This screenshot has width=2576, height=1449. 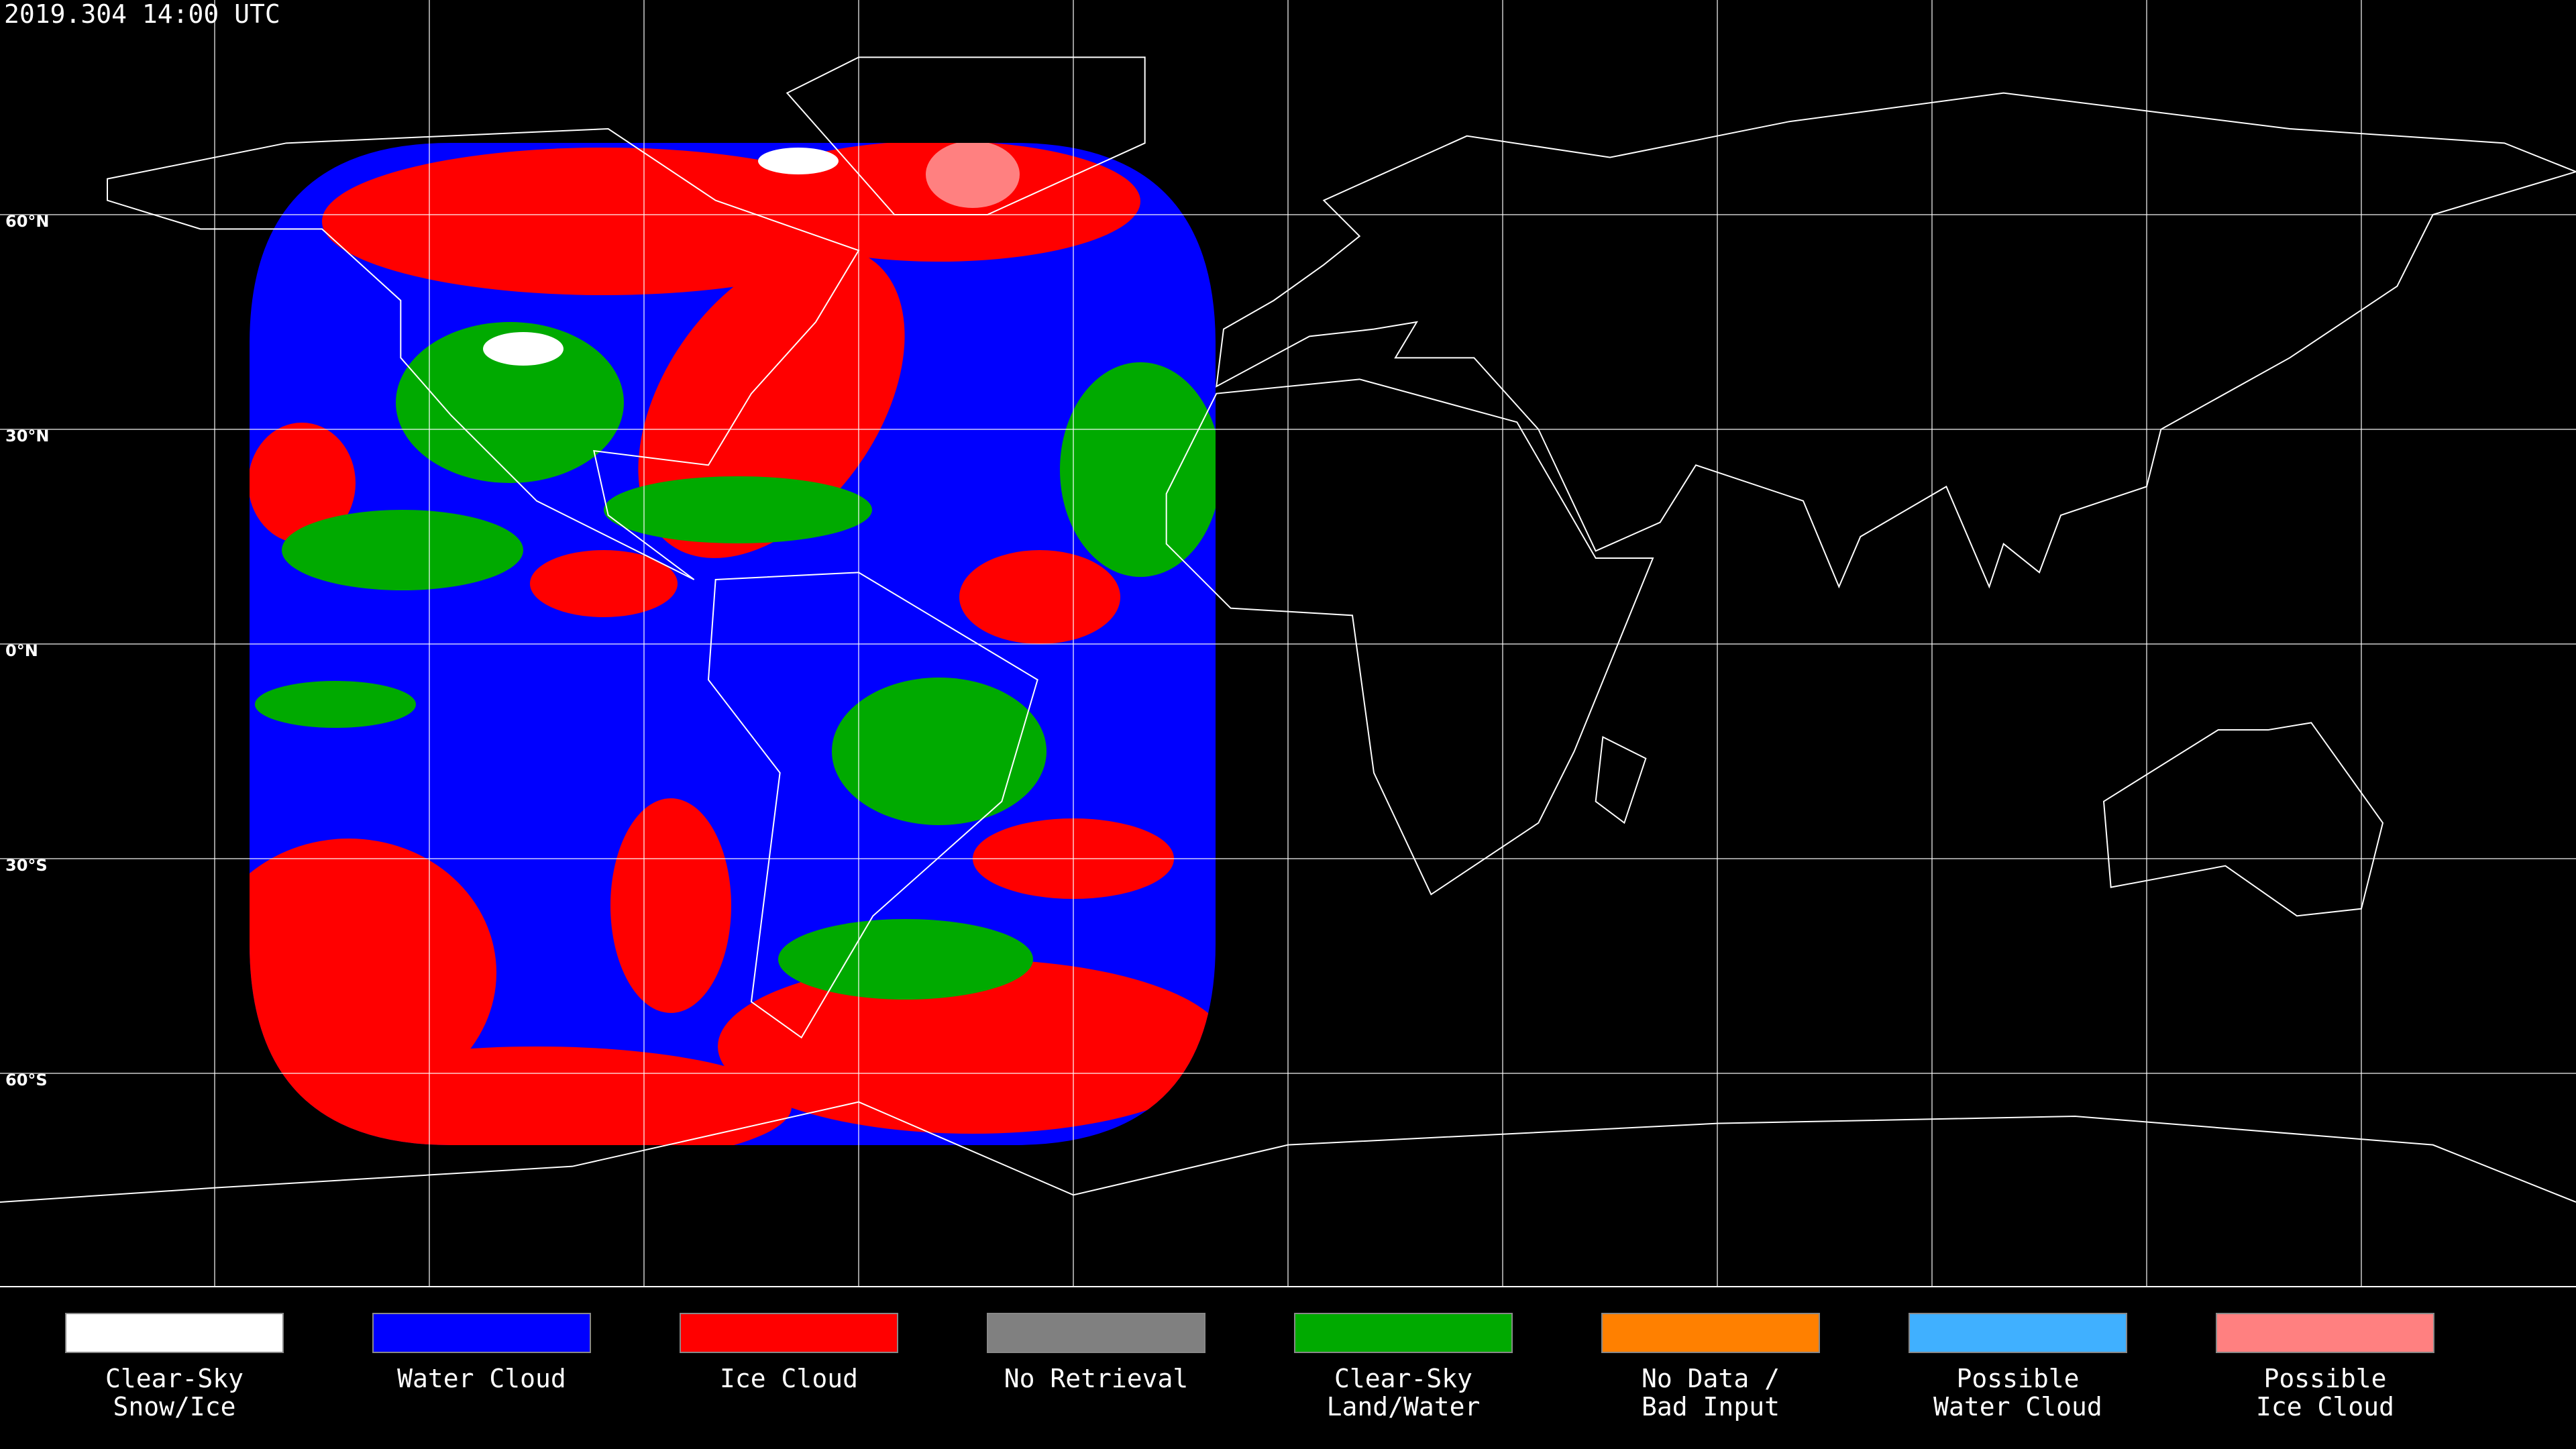 What do you see at coordinates (26, 1080) in the screenshot?
I see `latitude-label: 60°S` at bounding box center [26, 1080].